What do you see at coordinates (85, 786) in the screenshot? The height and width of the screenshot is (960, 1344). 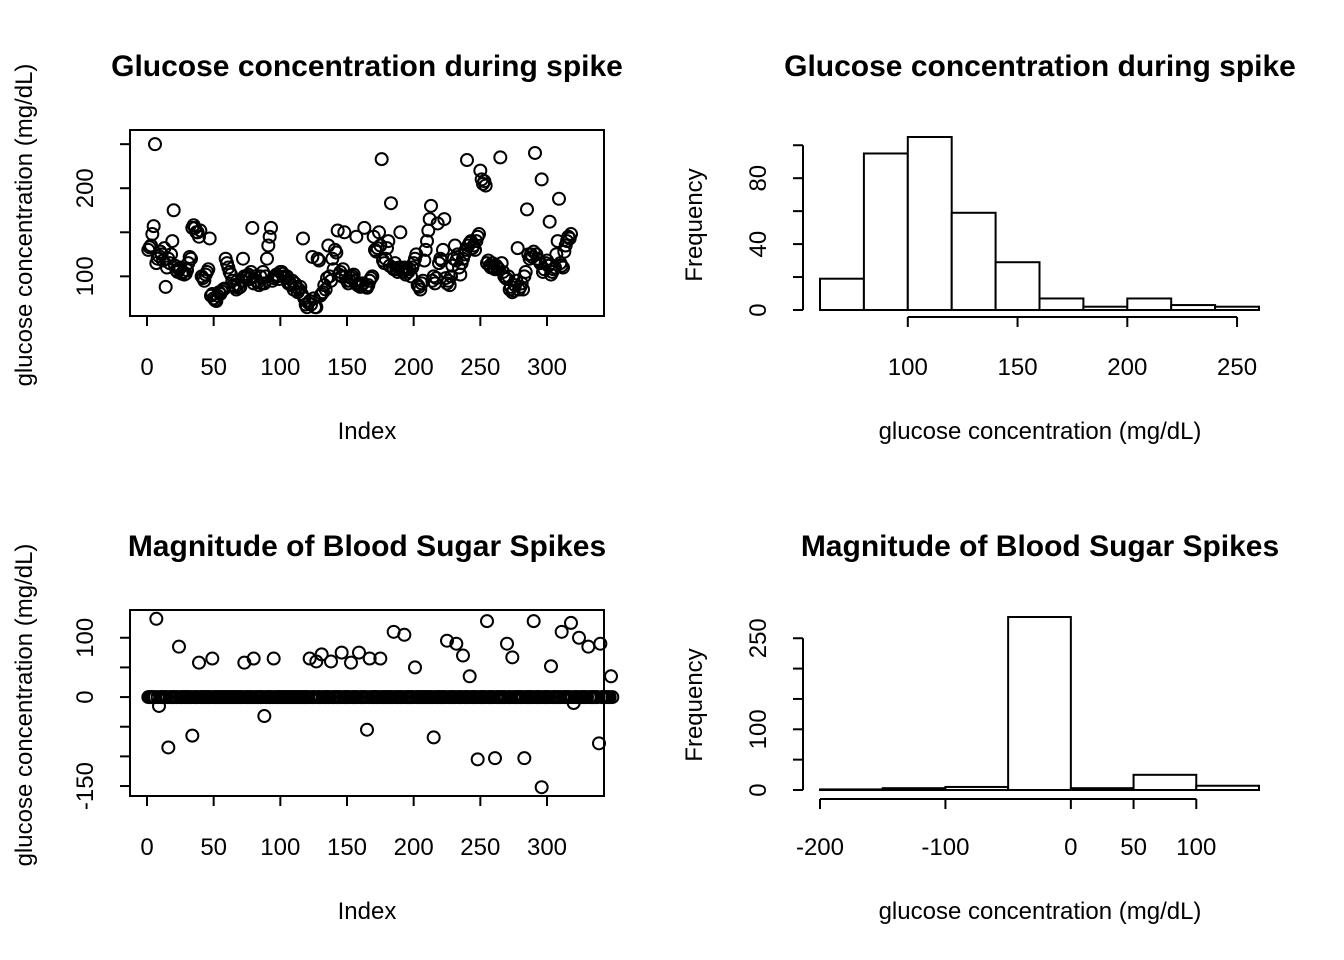 I see `y-tick-label: -150` at bounding box center [85, 786].